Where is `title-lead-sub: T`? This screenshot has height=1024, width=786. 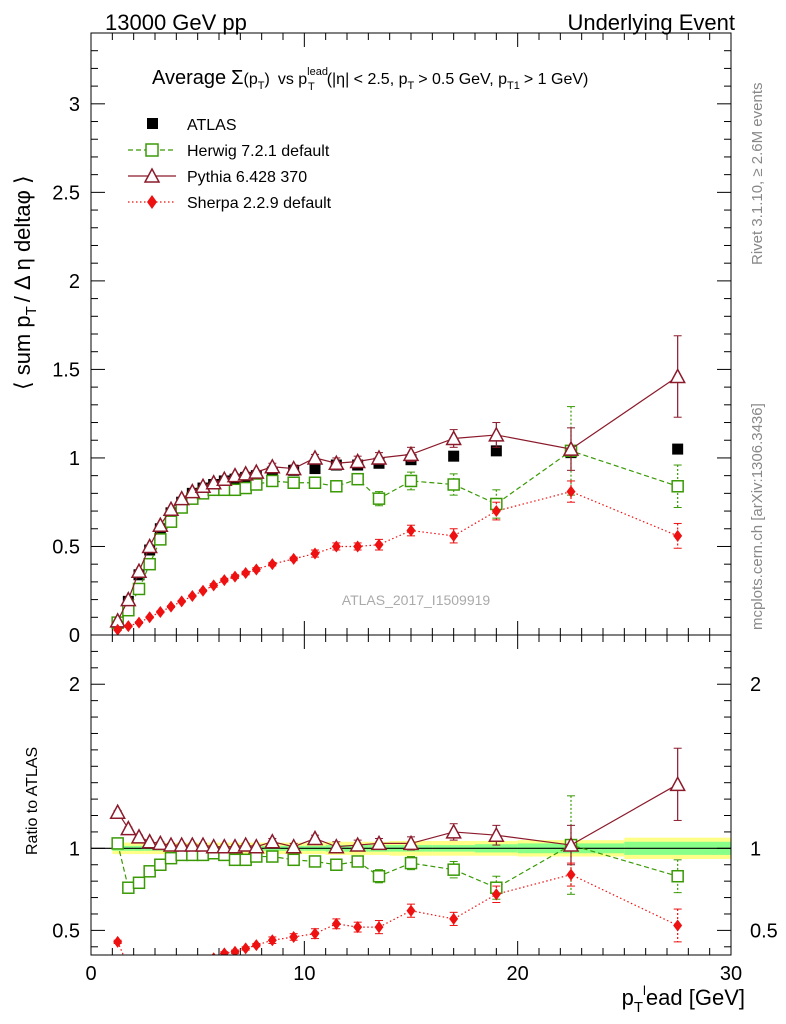
title-lead-sub: T is located at coordinates (311, 87).